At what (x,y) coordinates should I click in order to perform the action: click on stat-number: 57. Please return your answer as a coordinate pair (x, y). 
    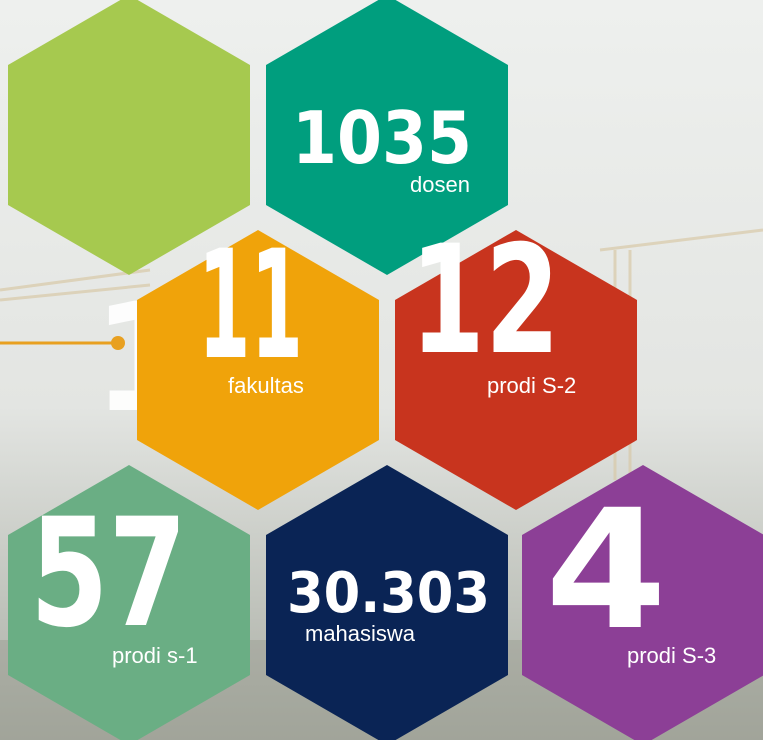
    Looking at the image, I should click on (108, 574).